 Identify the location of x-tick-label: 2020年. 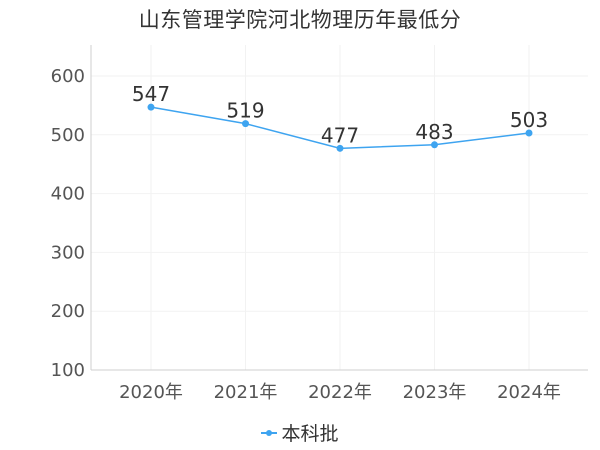
(151, 392).